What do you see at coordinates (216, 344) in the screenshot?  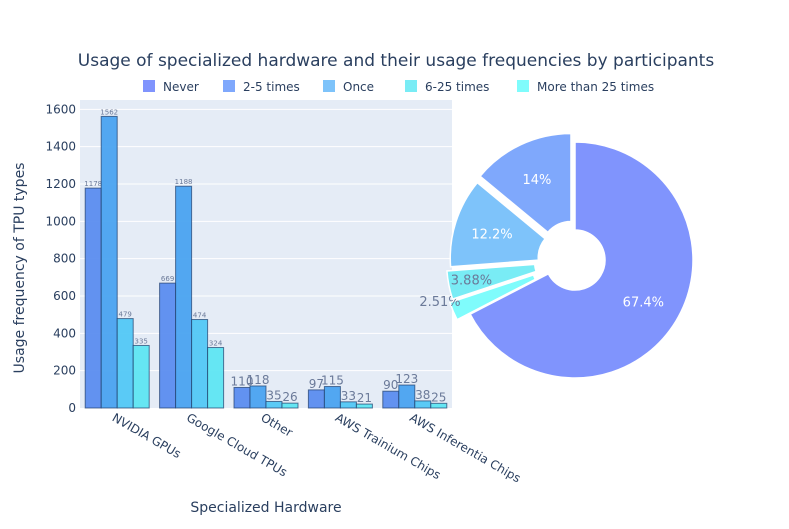 I see `bar-data-label: 324` at bounding box center [216, 344].